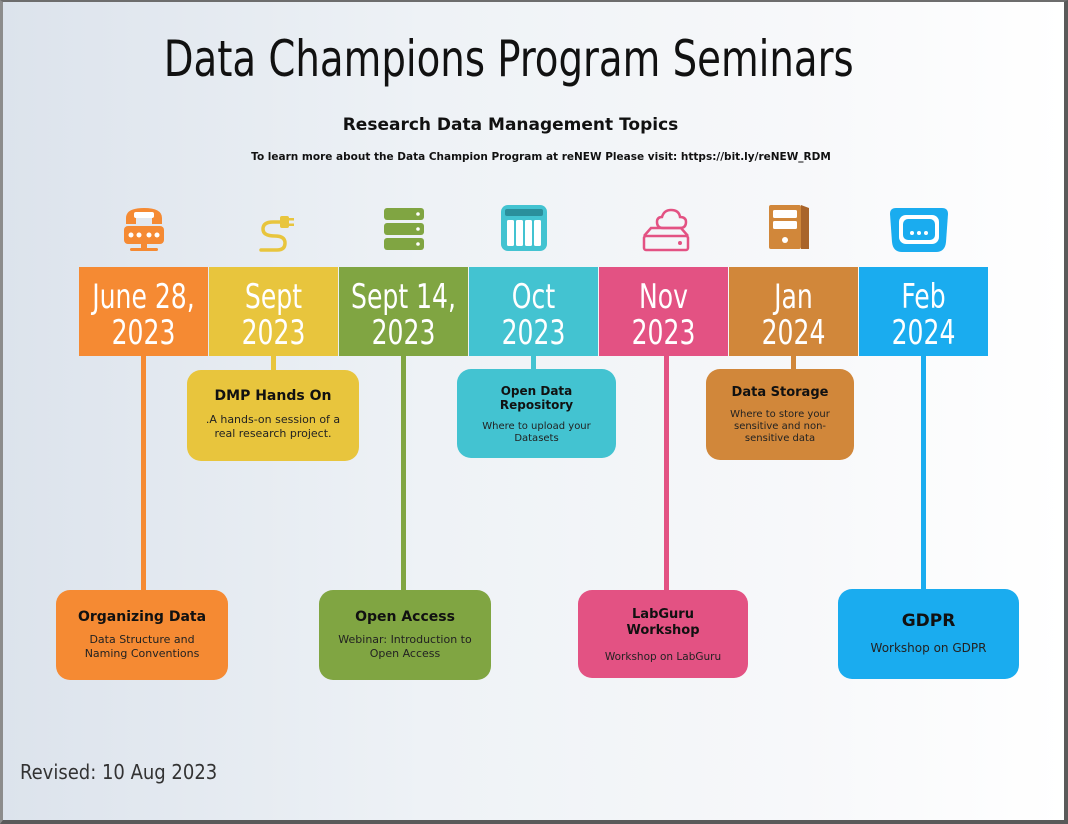 The image size is (1068, 824). I want to click on date-line: June 28,, so click(143, 297).